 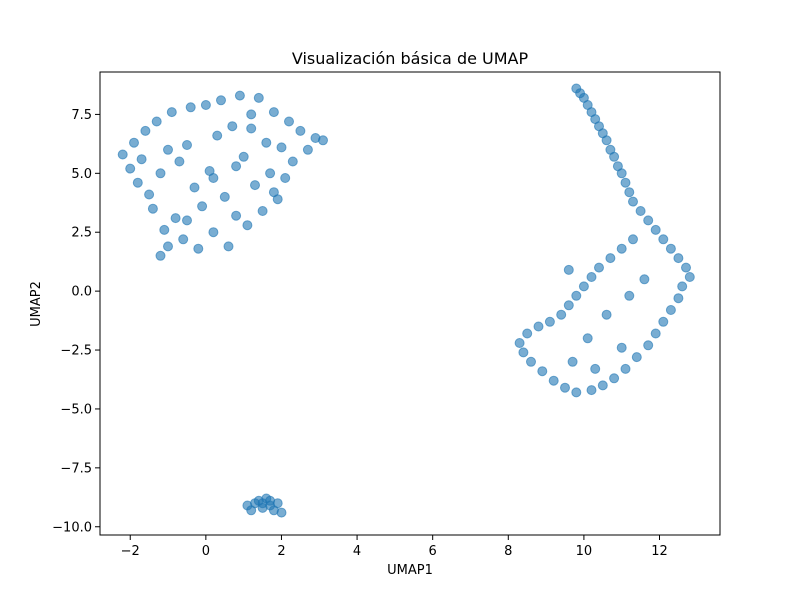 I want to click on x-tick-label: −2, so click(x=130, y=551).